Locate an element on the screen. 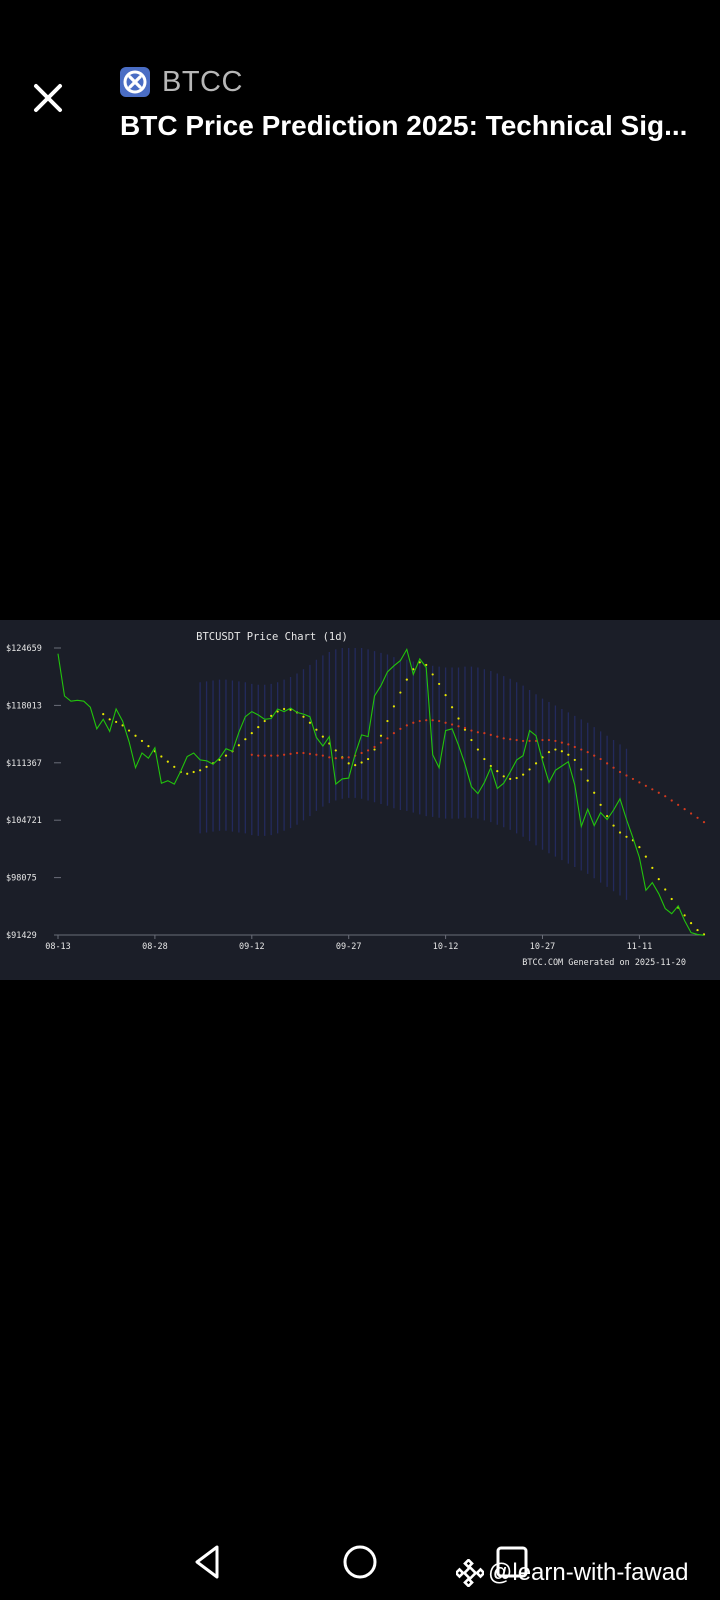 This screenshot has height=1600, width=720. home-button is located at coordinates (360, 1562).